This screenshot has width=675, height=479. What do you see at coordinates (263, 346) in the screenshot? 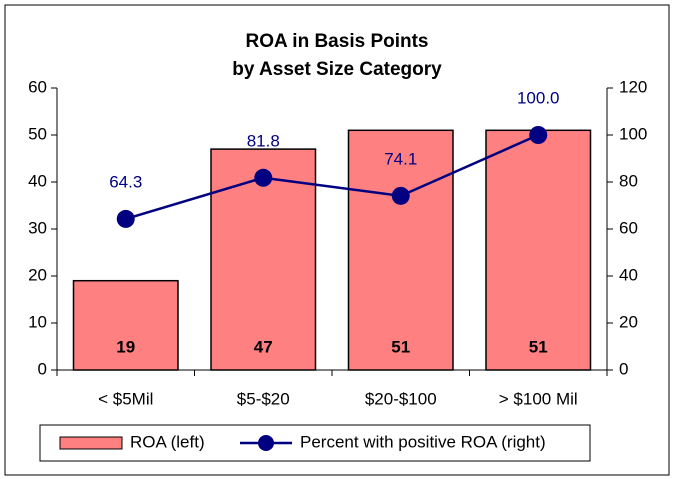
I see `bar-label: 47` at bounding box center [263, 346].